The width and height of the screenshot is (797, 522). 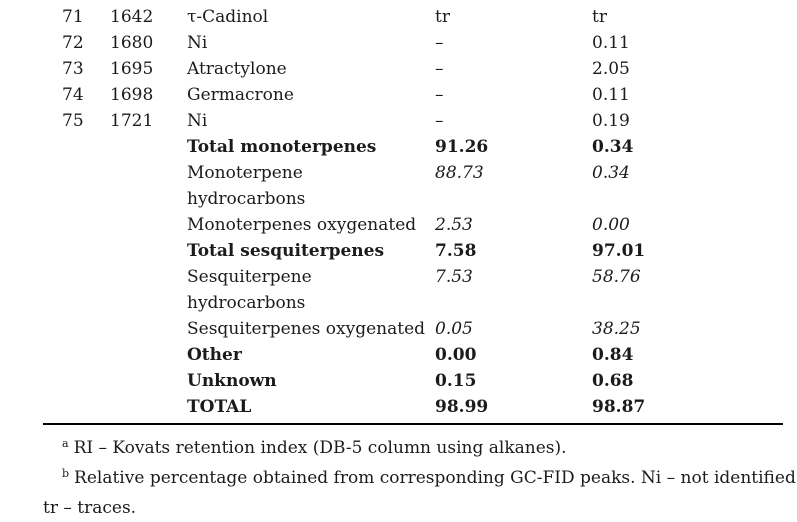 I want to click on cell-v2: 38.25, so click(x=616, y=329).